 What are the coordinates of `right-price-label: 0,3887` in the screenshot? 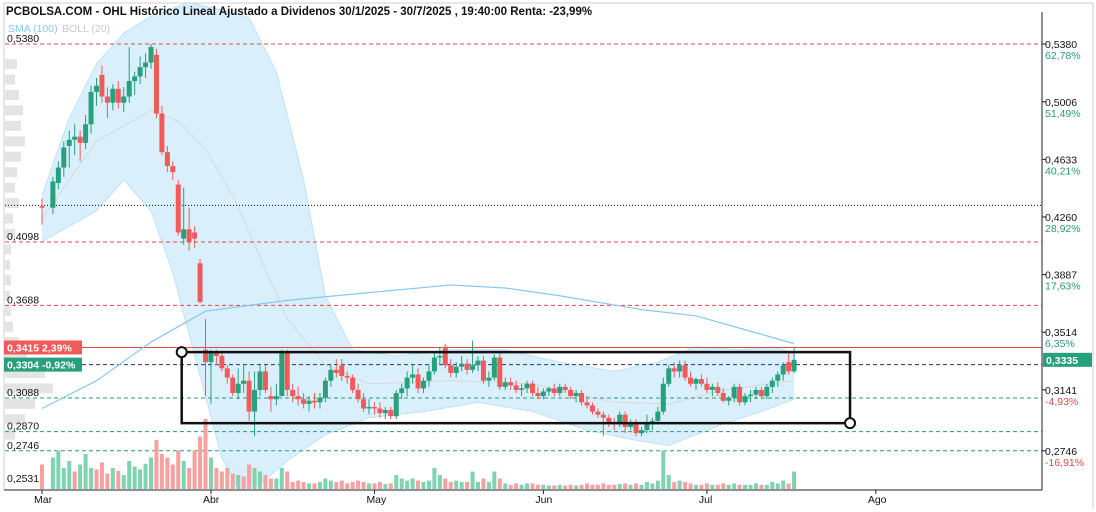 It's located at (1061, 276).